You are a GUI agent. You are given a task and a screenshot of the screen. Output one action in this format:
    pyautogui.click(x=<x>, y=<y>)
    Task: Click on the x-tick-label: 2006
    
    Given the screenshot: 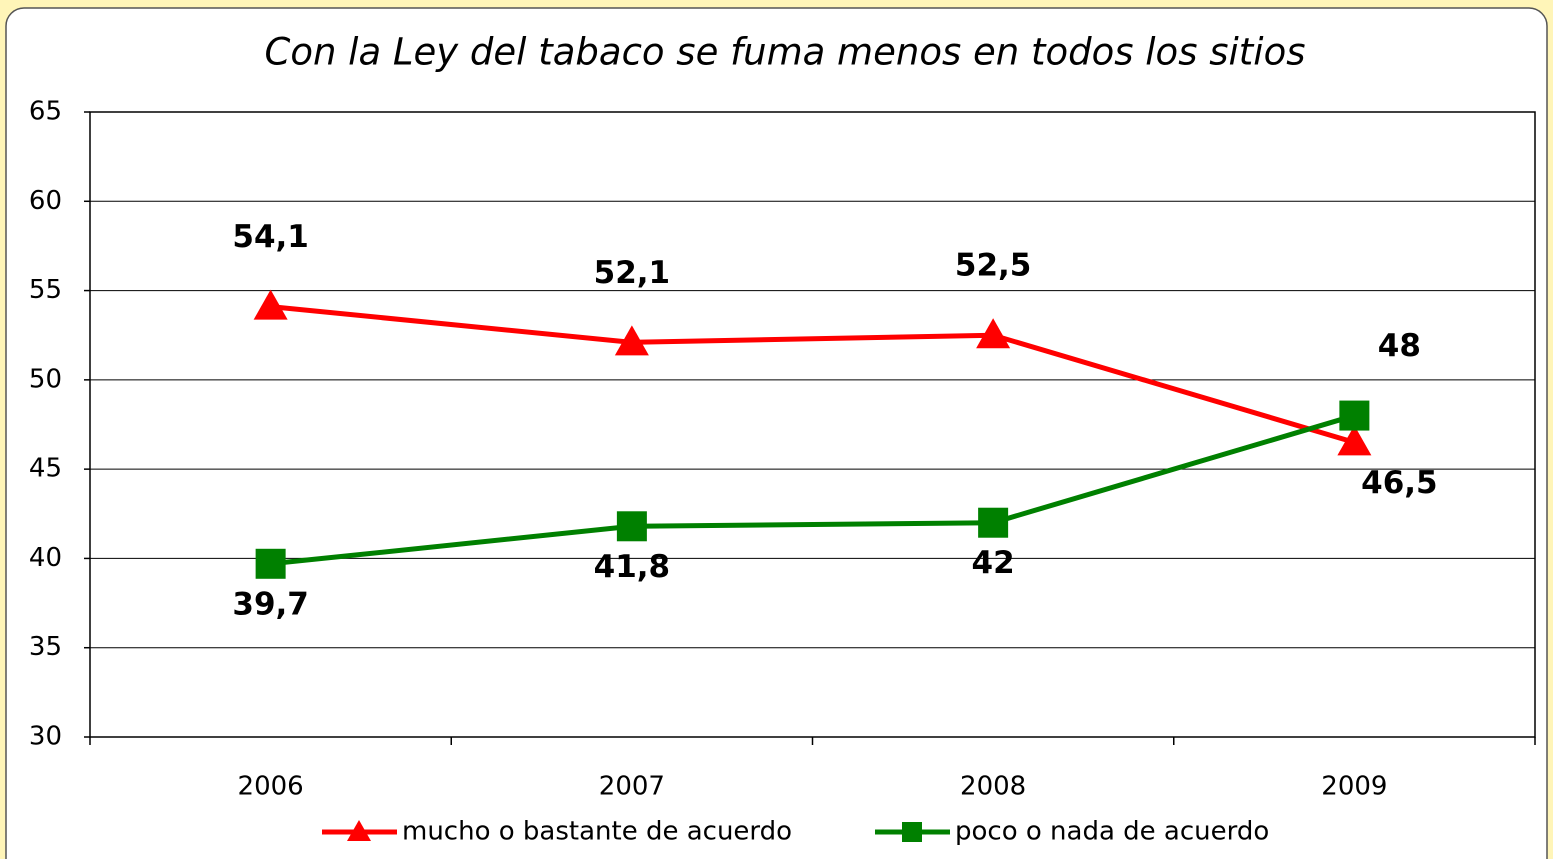 What is the action you would take?
    pyautogui.click(x=271, y=787)
    